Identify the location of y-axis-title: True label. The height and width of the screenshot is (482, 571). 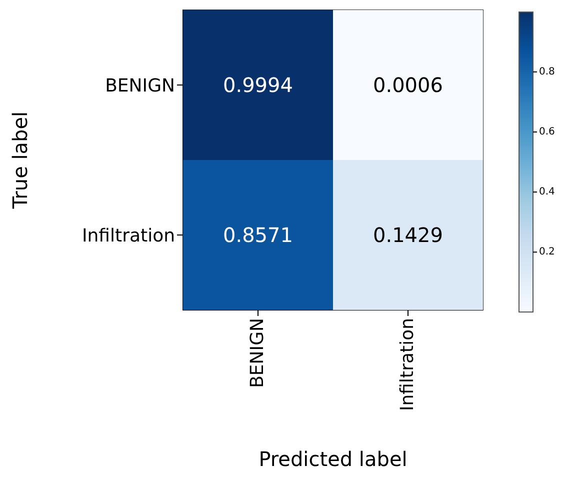
(20, 160).